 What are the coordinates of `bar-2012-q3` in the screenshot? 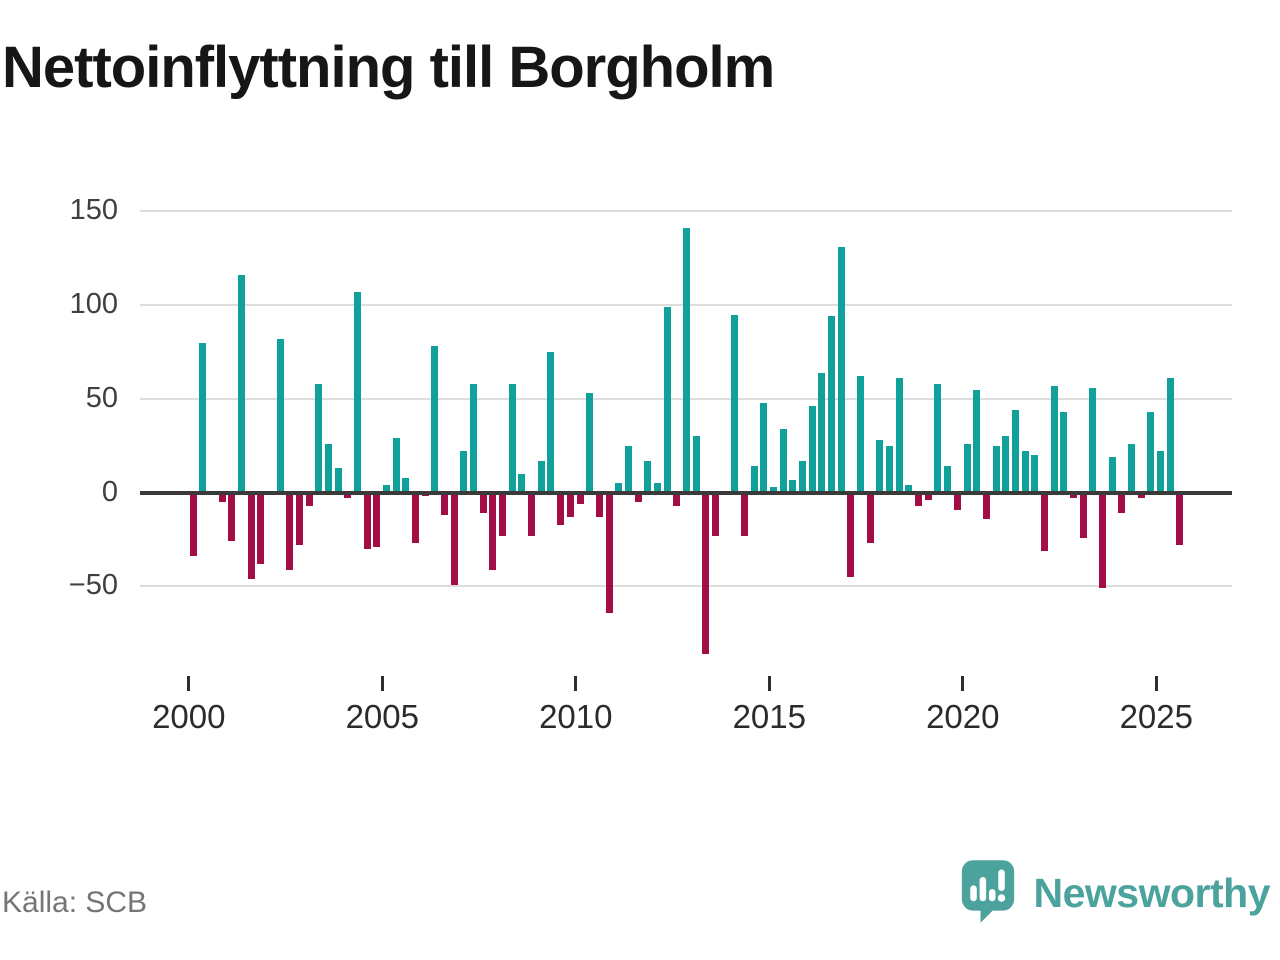 It's located at (677, 499).